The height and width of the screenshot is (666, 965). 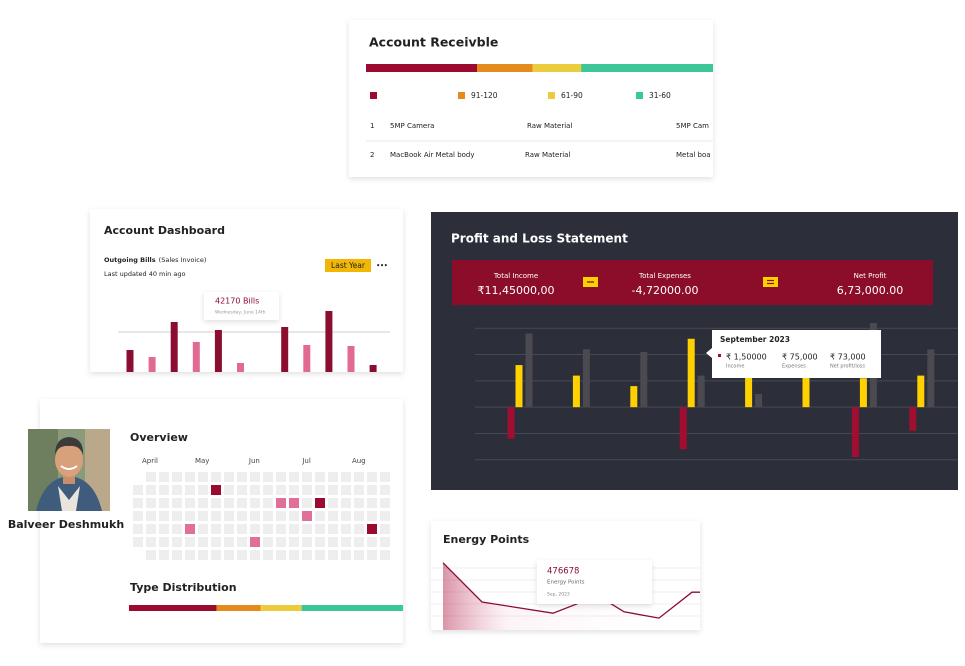 I want to click on tooltip-dot, so click(x=719, y=355).